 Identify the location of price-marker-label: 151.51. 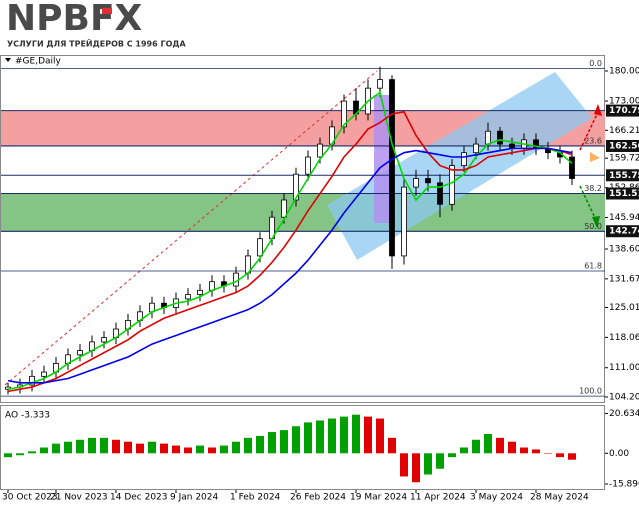
(624, 194).